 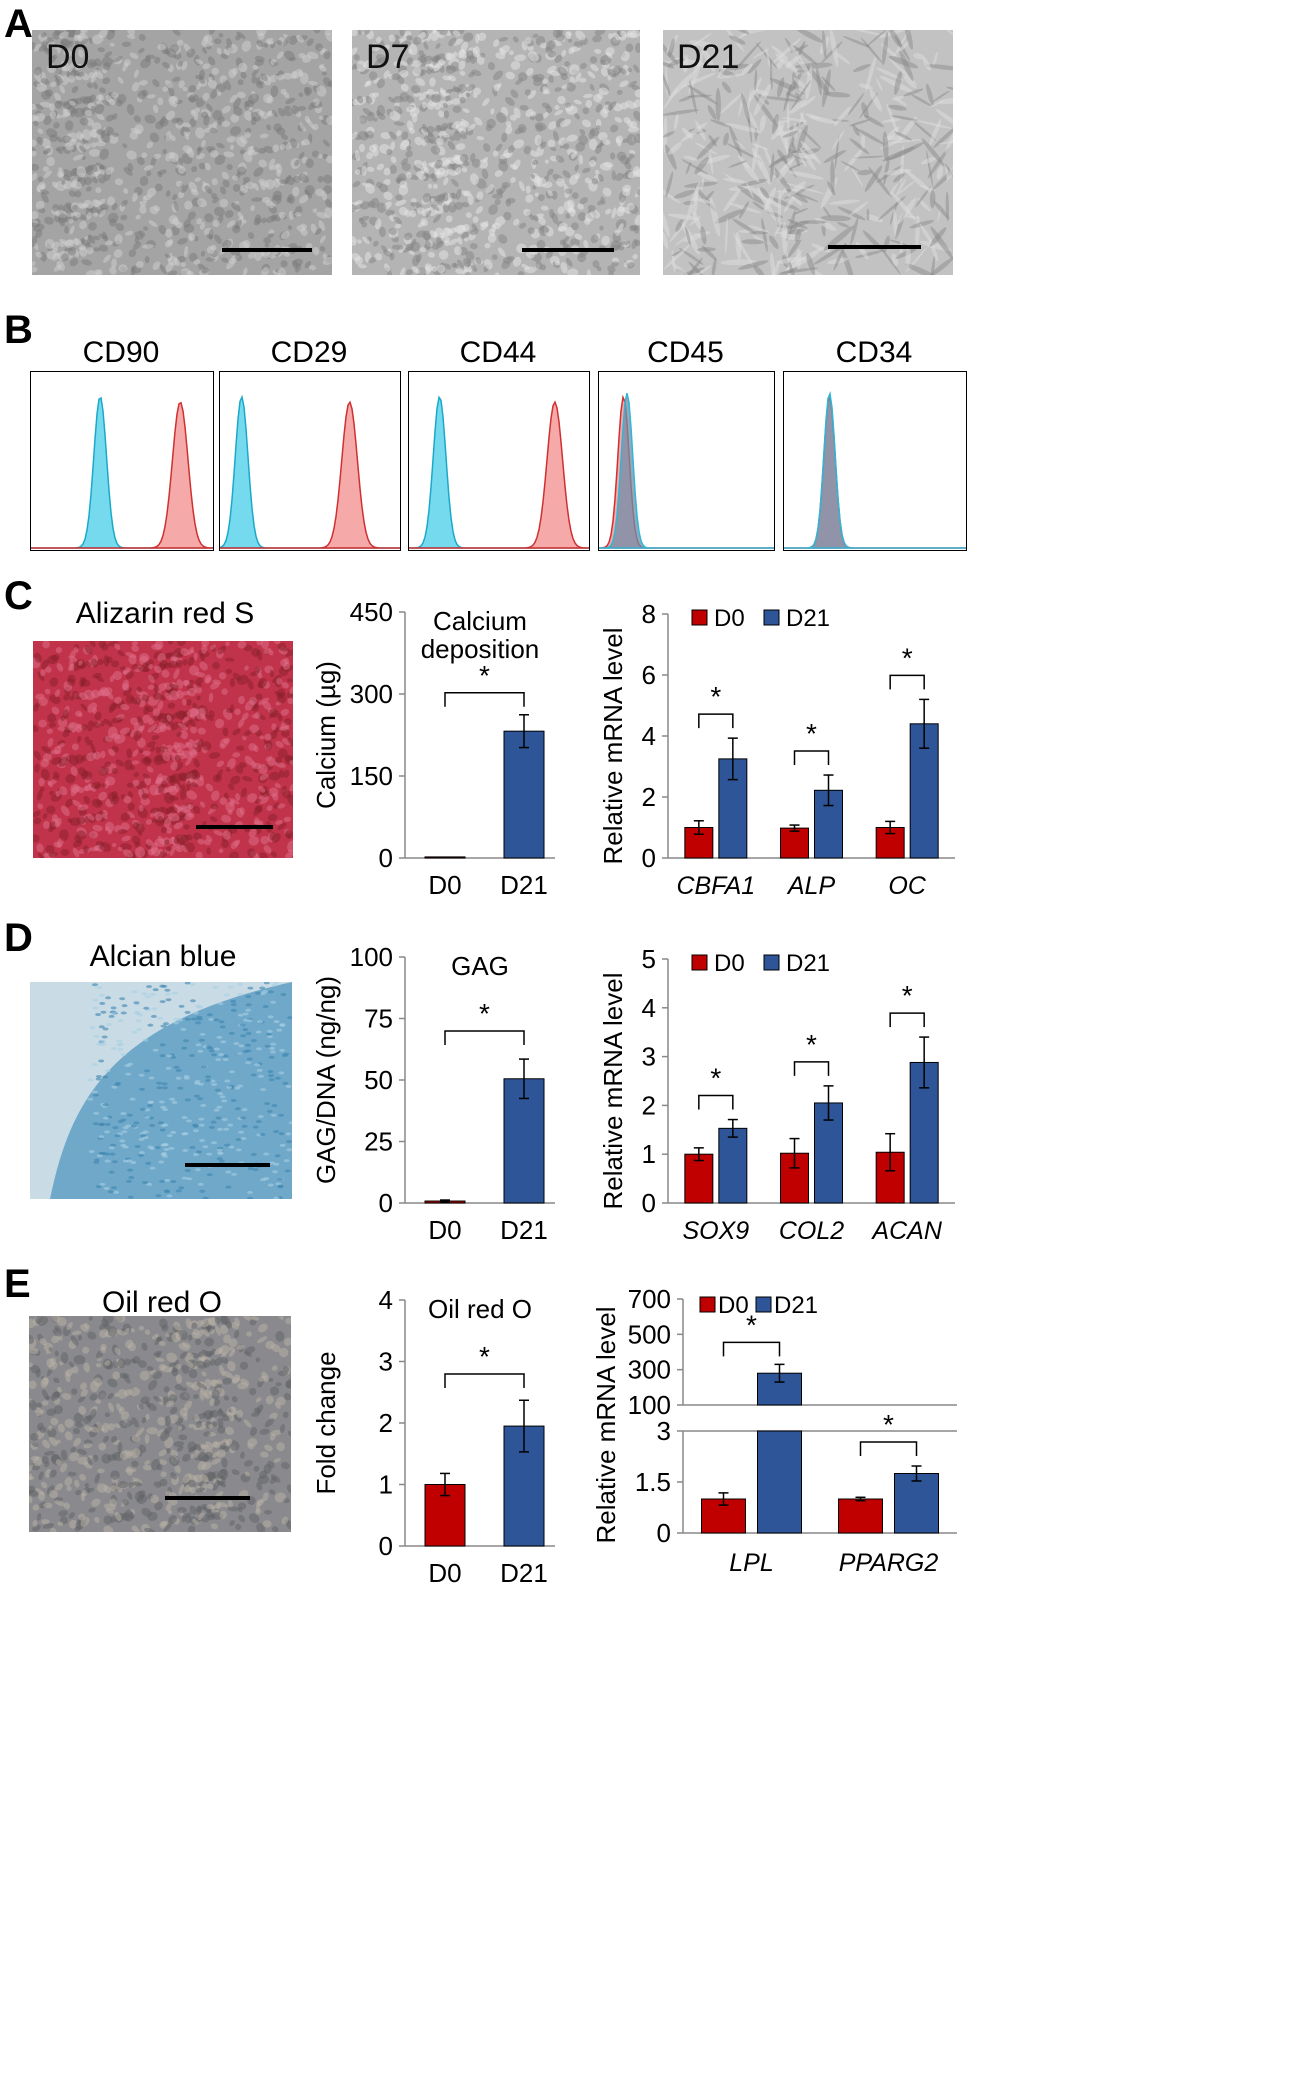 I want to click on panel-letter-c: C, so click(x=18, y=596).